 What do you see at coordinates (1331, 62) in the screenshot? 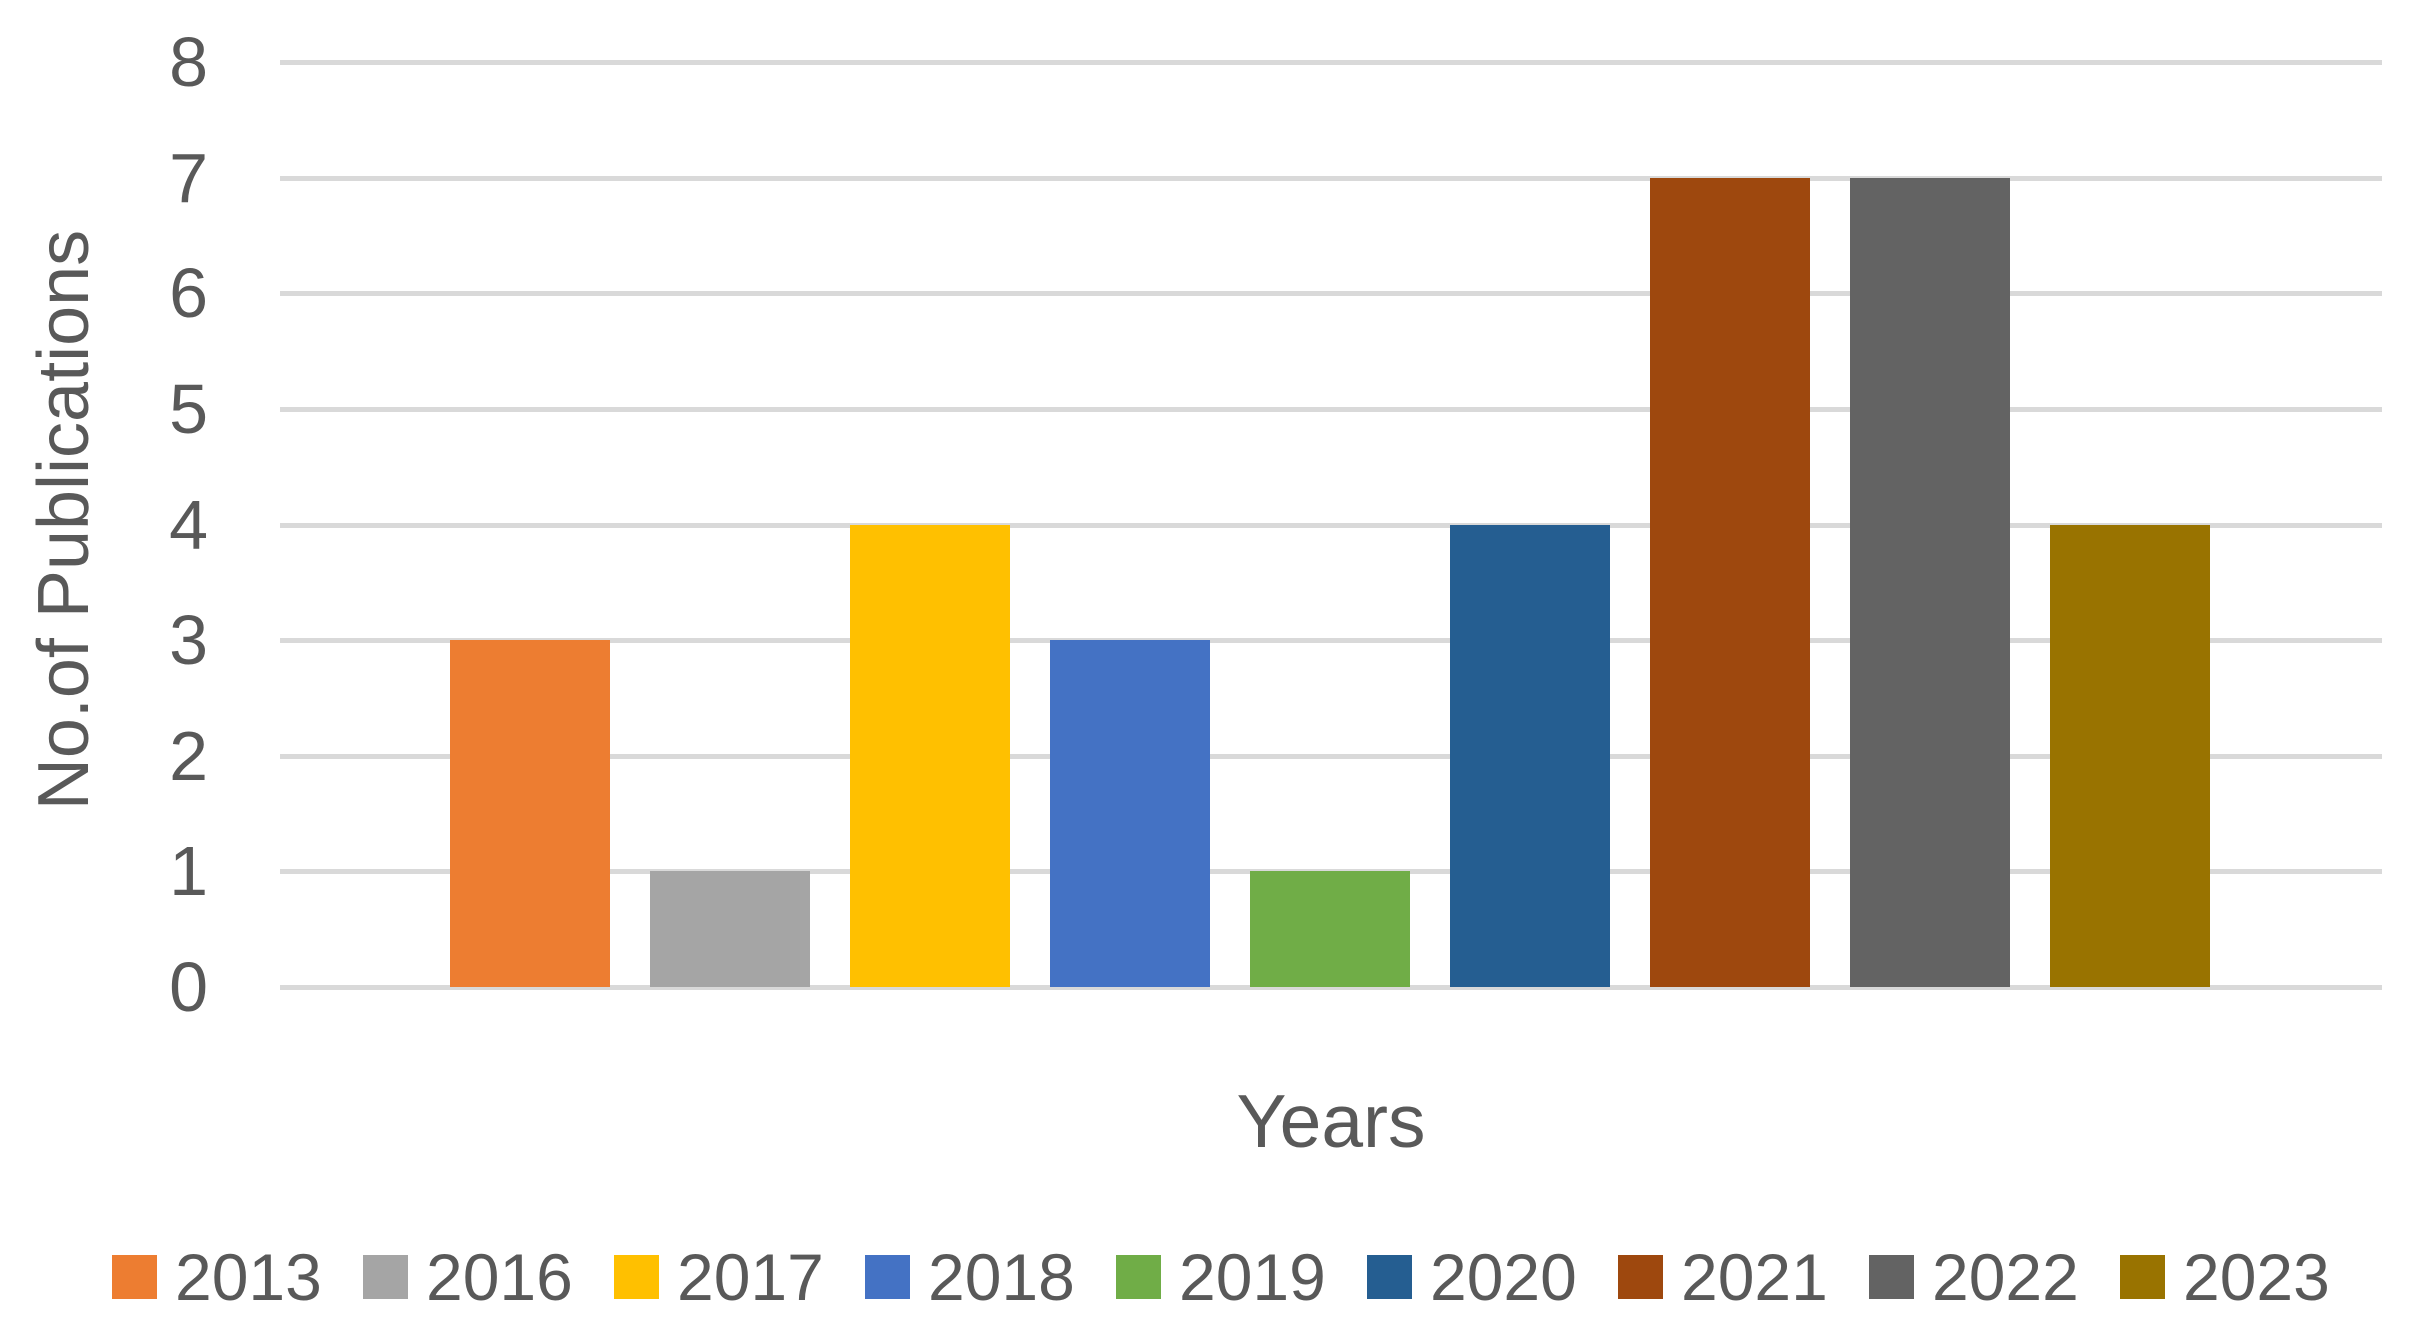
I see `gridline-y8` at bounding box center [1331, 62].